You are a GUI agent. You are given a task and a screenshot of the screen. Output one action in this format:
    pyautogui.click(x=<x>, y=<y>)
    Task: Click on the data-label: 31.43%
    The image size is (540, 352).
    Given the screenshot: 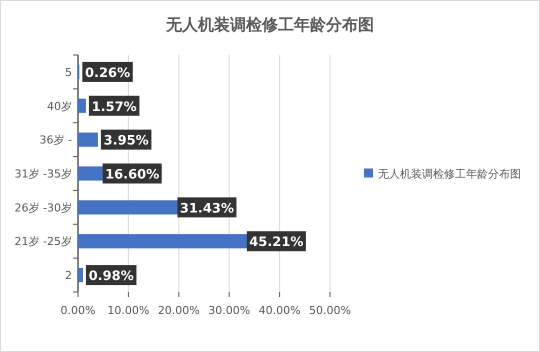 What is the action you would take?
    pyautogui.click(x=207, y=208)
    